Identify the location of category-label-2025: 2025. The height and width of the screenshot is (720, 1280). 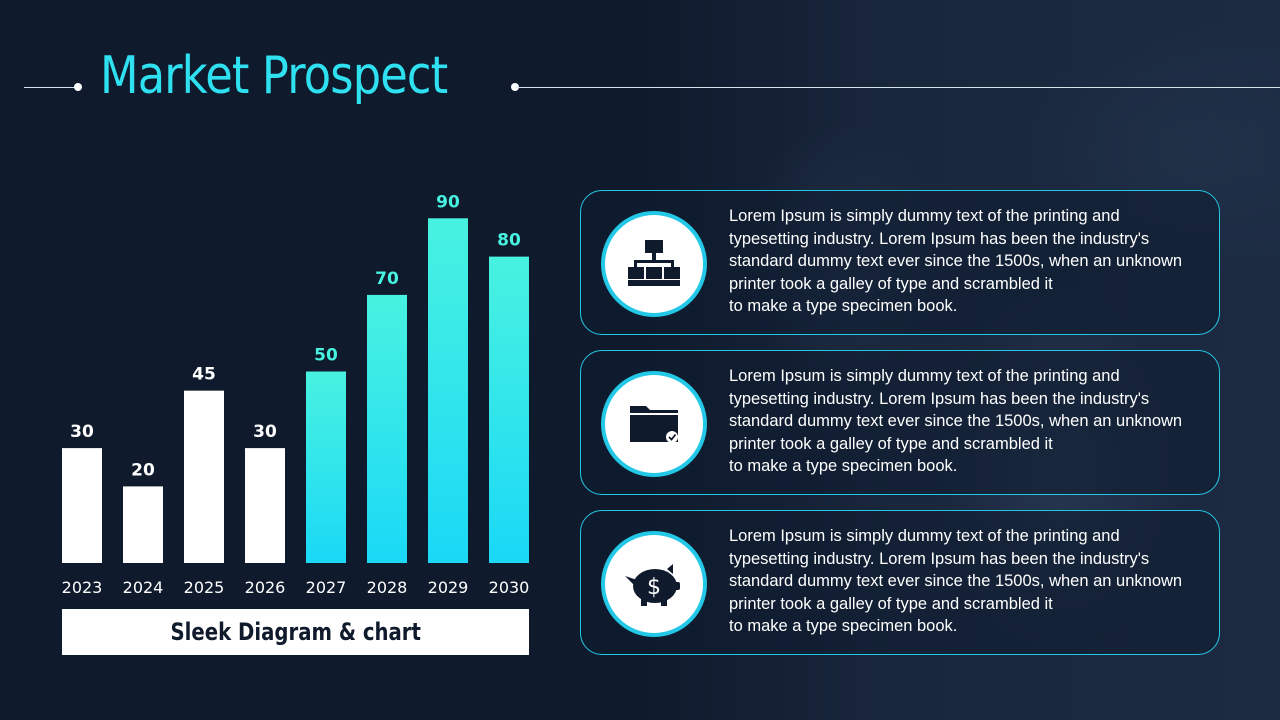
(204, 587).